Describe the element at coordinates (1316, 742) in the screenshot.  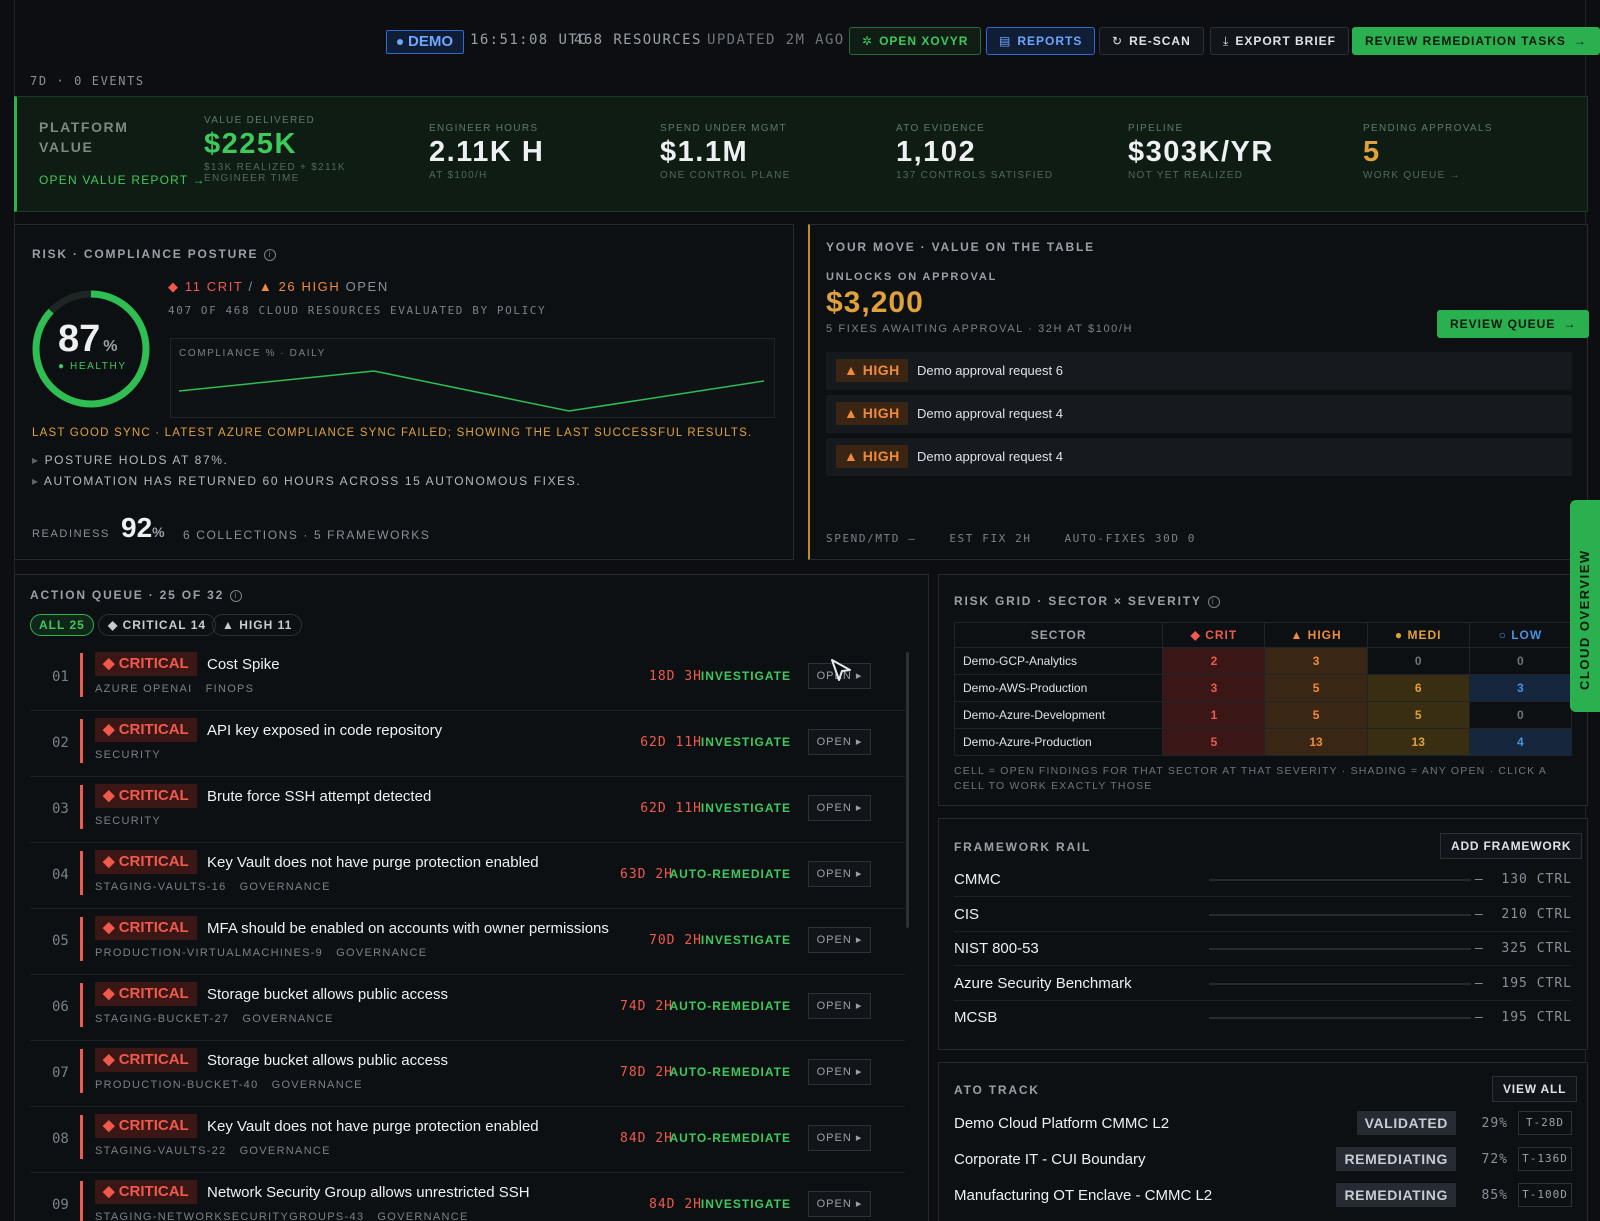
I see `grid-cell-high: 13` at that location.